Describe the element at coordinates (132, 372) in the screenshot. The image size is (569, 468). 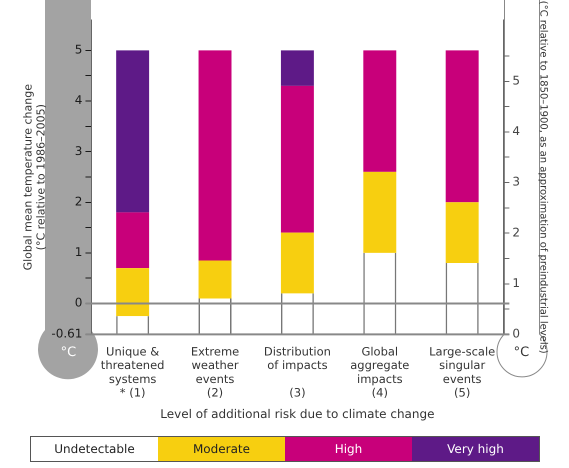
I see `x-tick-label: Unique & threatened systems * (1)` at that location.